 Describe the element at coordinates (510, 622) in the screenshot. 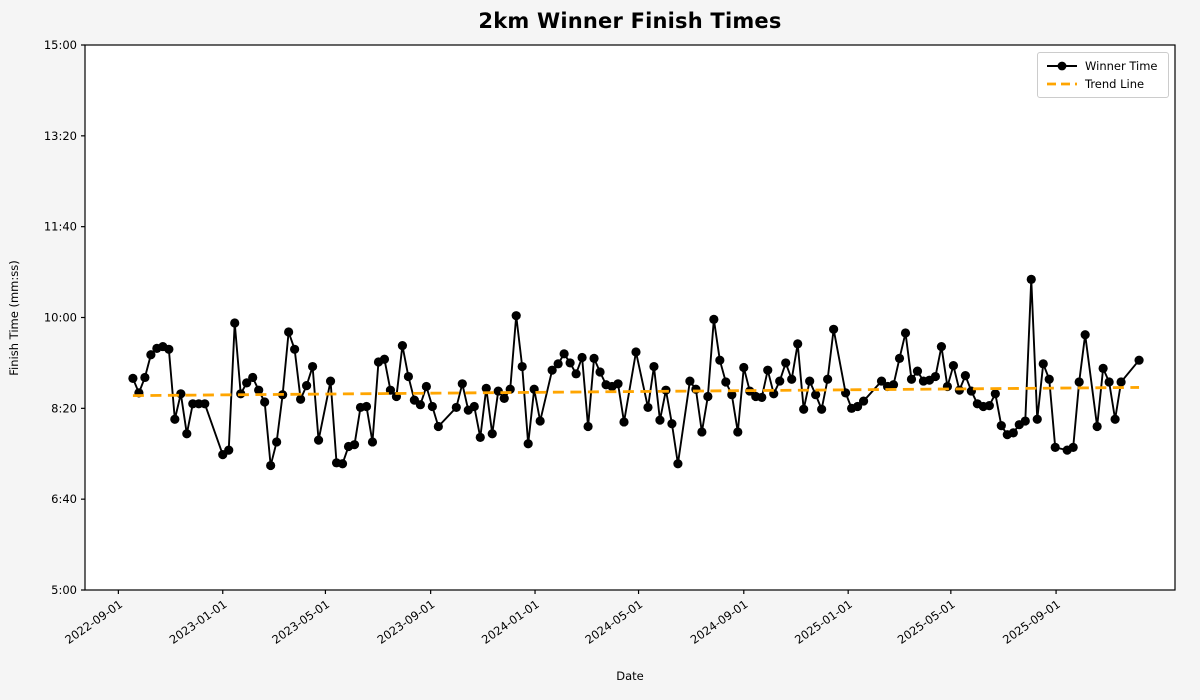

I see `x-tick-label: 2024-01-01` at that location.